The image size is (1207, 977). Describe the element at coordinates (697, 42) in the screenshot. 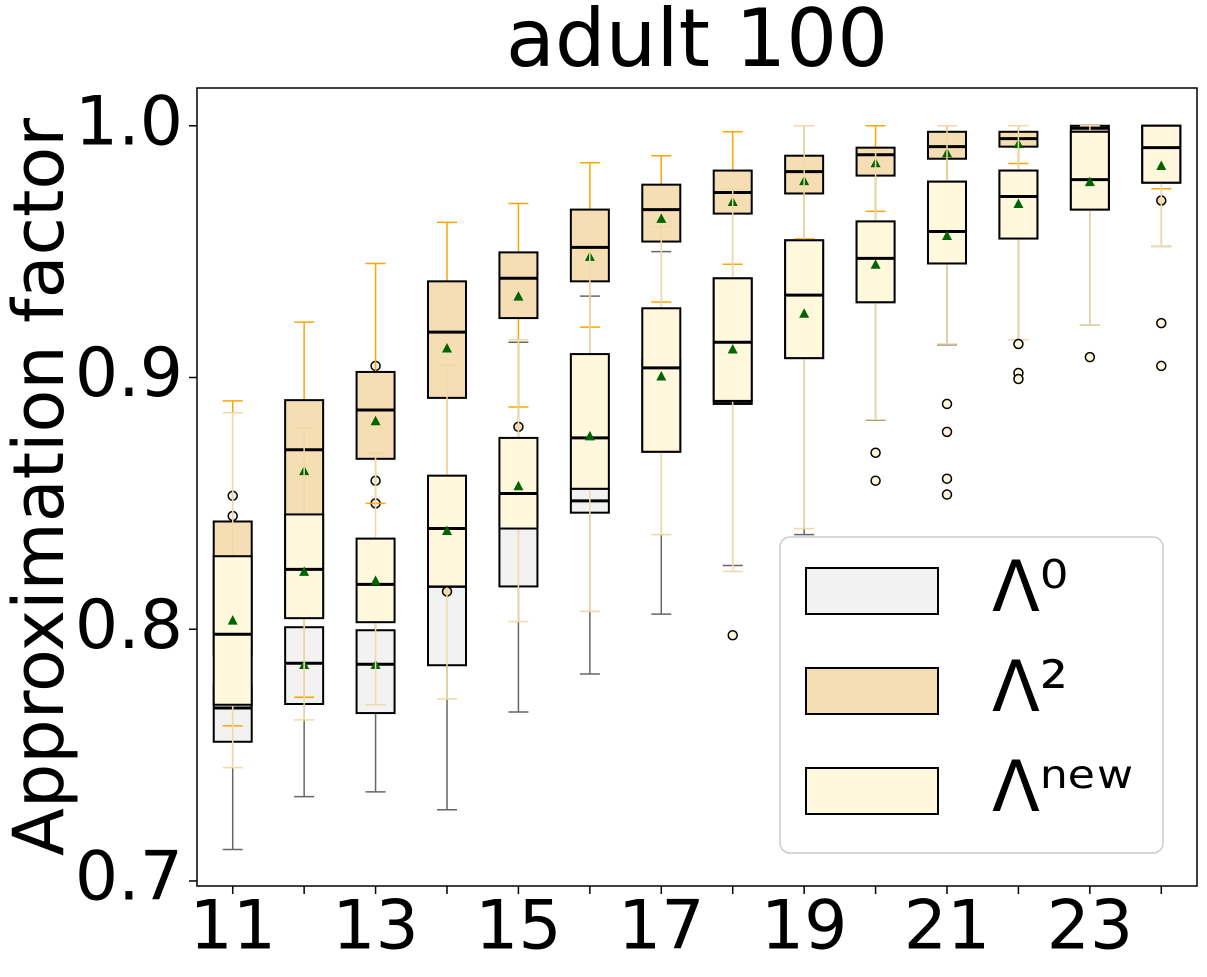

I see `chart-title: adult 100` at that location.